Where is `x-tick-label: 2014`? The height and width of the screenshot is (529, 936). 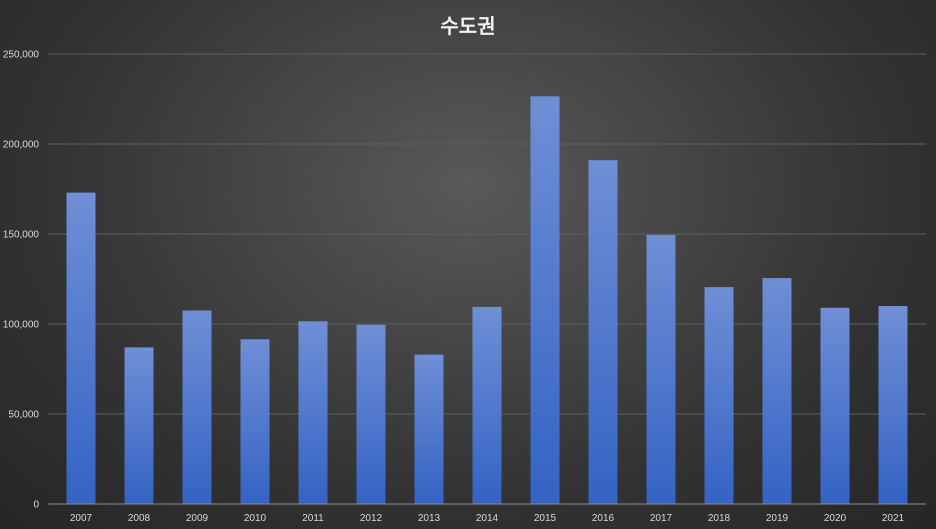
x-tick-label: 2014 is located at coordinates (487, 518).